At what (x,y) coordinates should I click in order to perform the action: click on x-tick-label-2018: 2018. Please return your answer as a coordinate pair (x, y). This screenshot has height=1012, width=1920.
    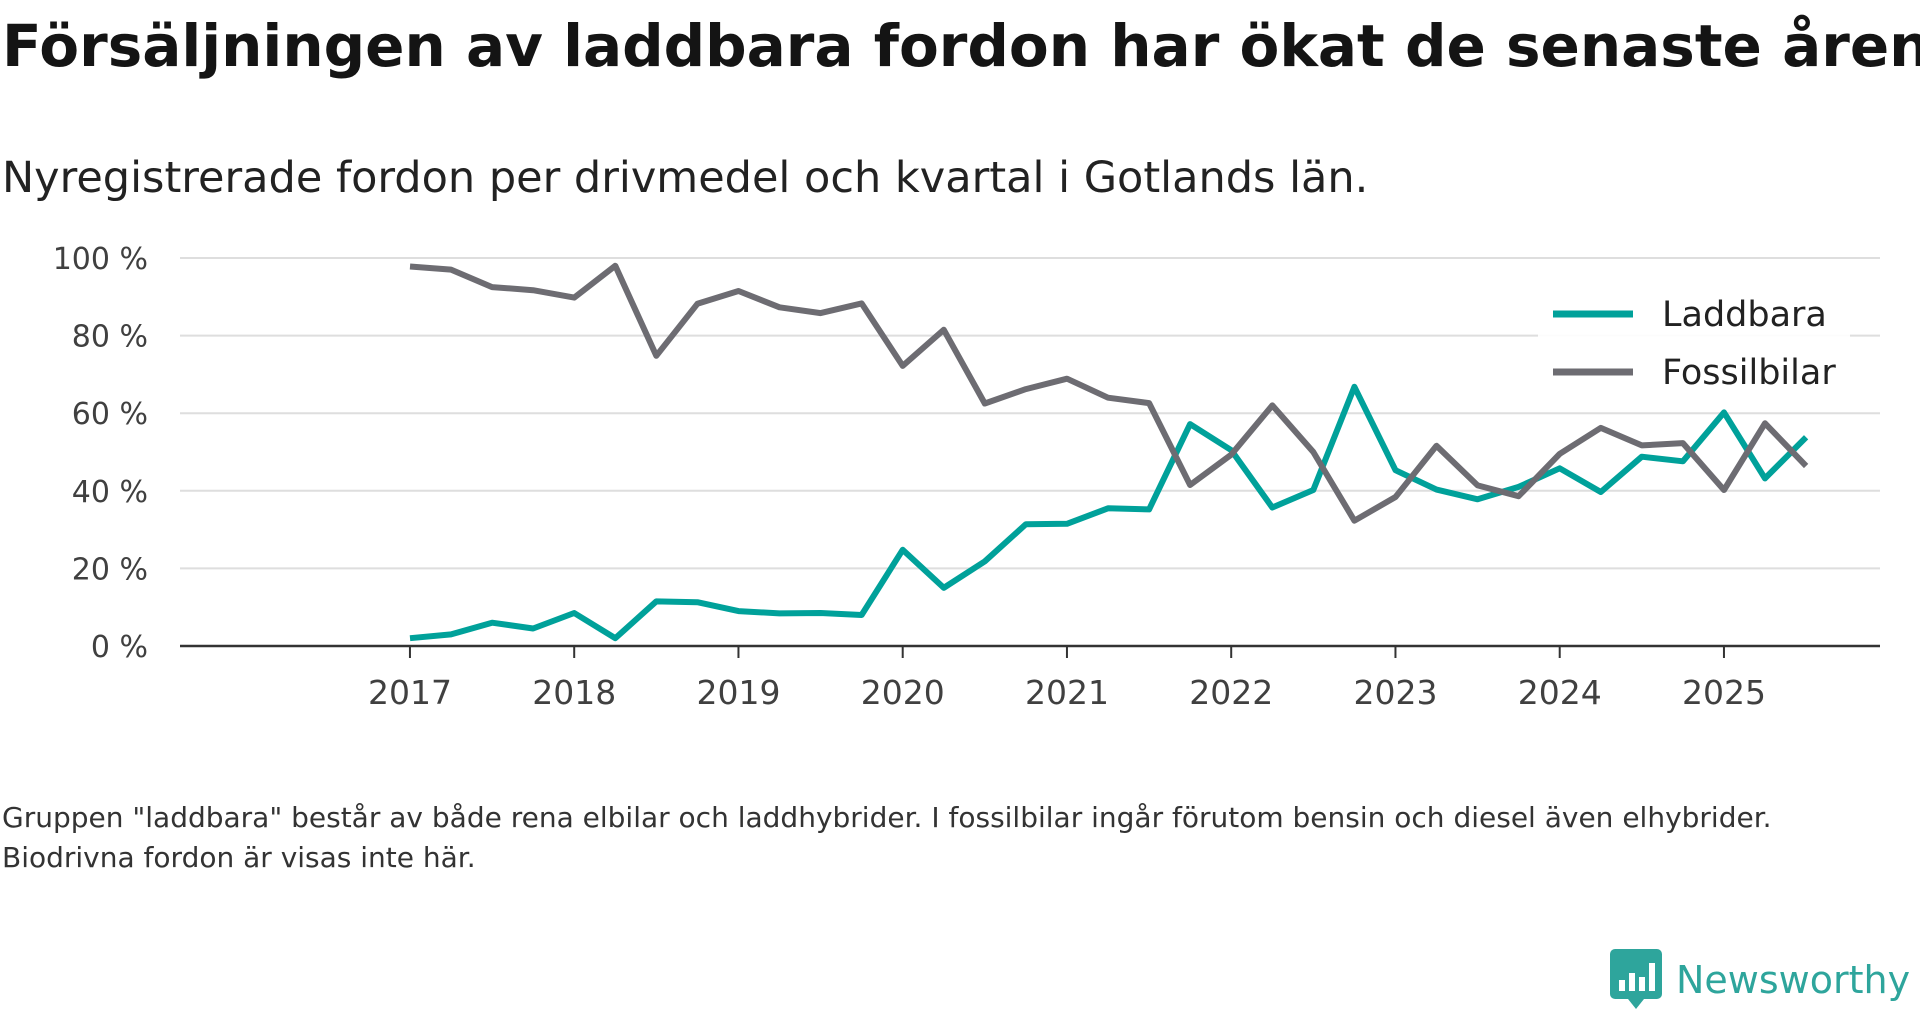
    Looking at the image, I should click on (574, 692).